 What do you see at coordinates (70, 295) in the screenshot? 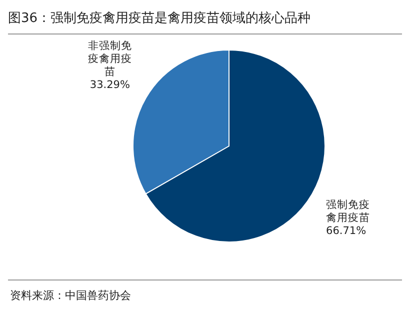
I see `text: 资料来源：中国兽药协会` at bounding box center [70, 295].